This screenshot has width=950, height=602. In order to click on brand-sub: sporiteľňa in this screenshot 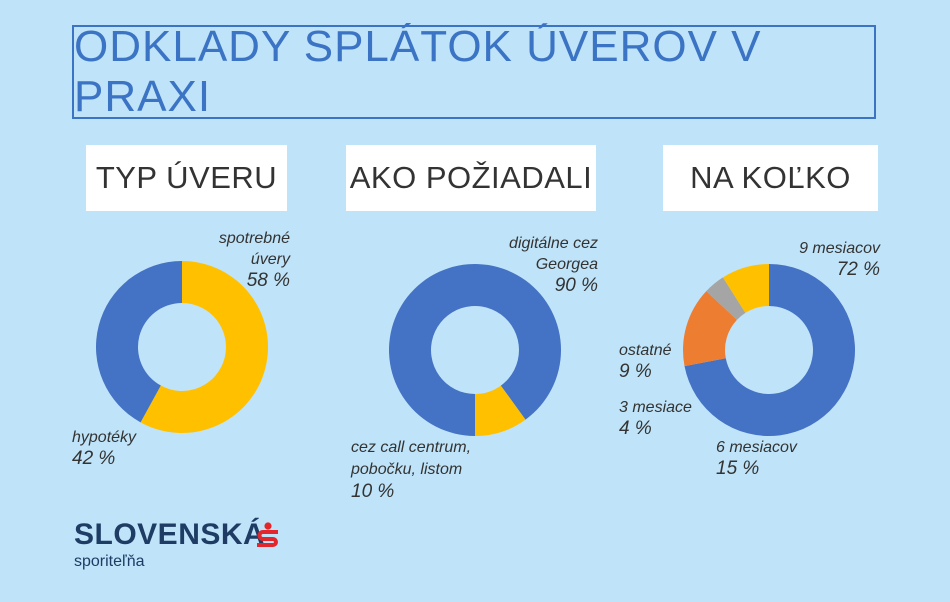, I will do `click(109, 561)`.